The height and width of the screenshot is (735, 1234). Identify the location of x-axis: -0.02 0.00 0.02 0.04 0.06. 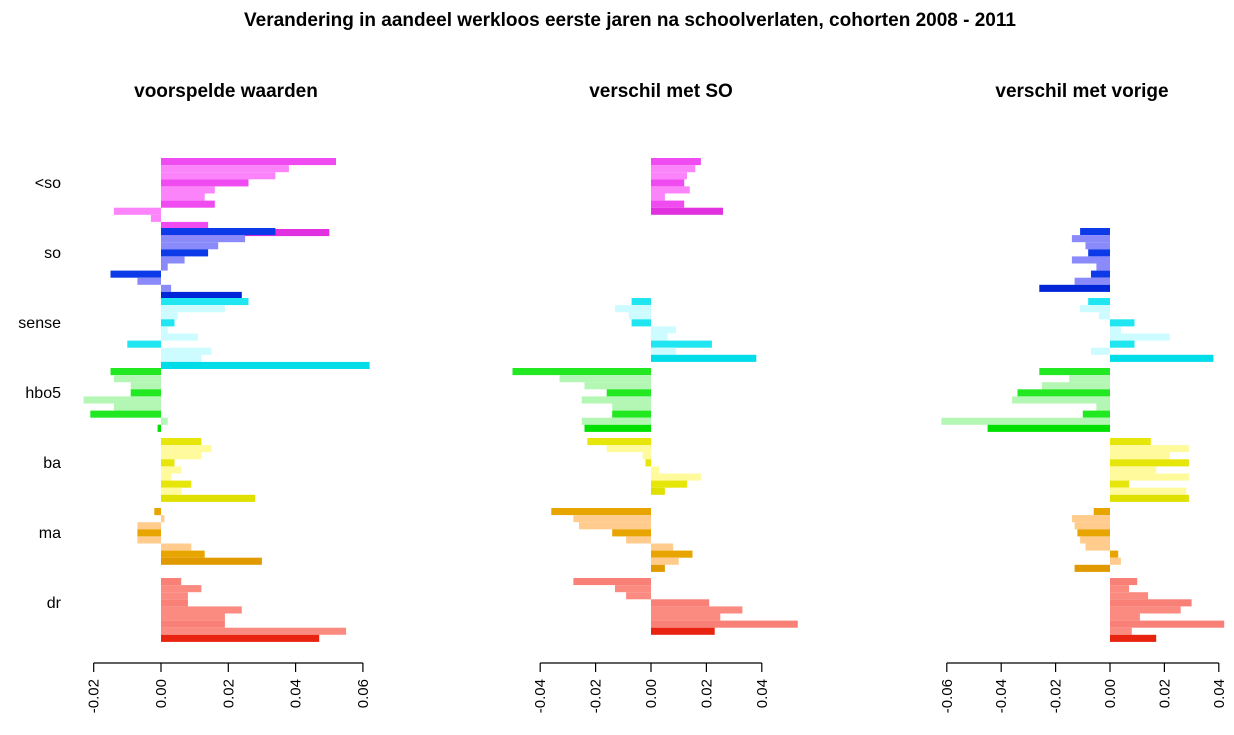
(229, 687).